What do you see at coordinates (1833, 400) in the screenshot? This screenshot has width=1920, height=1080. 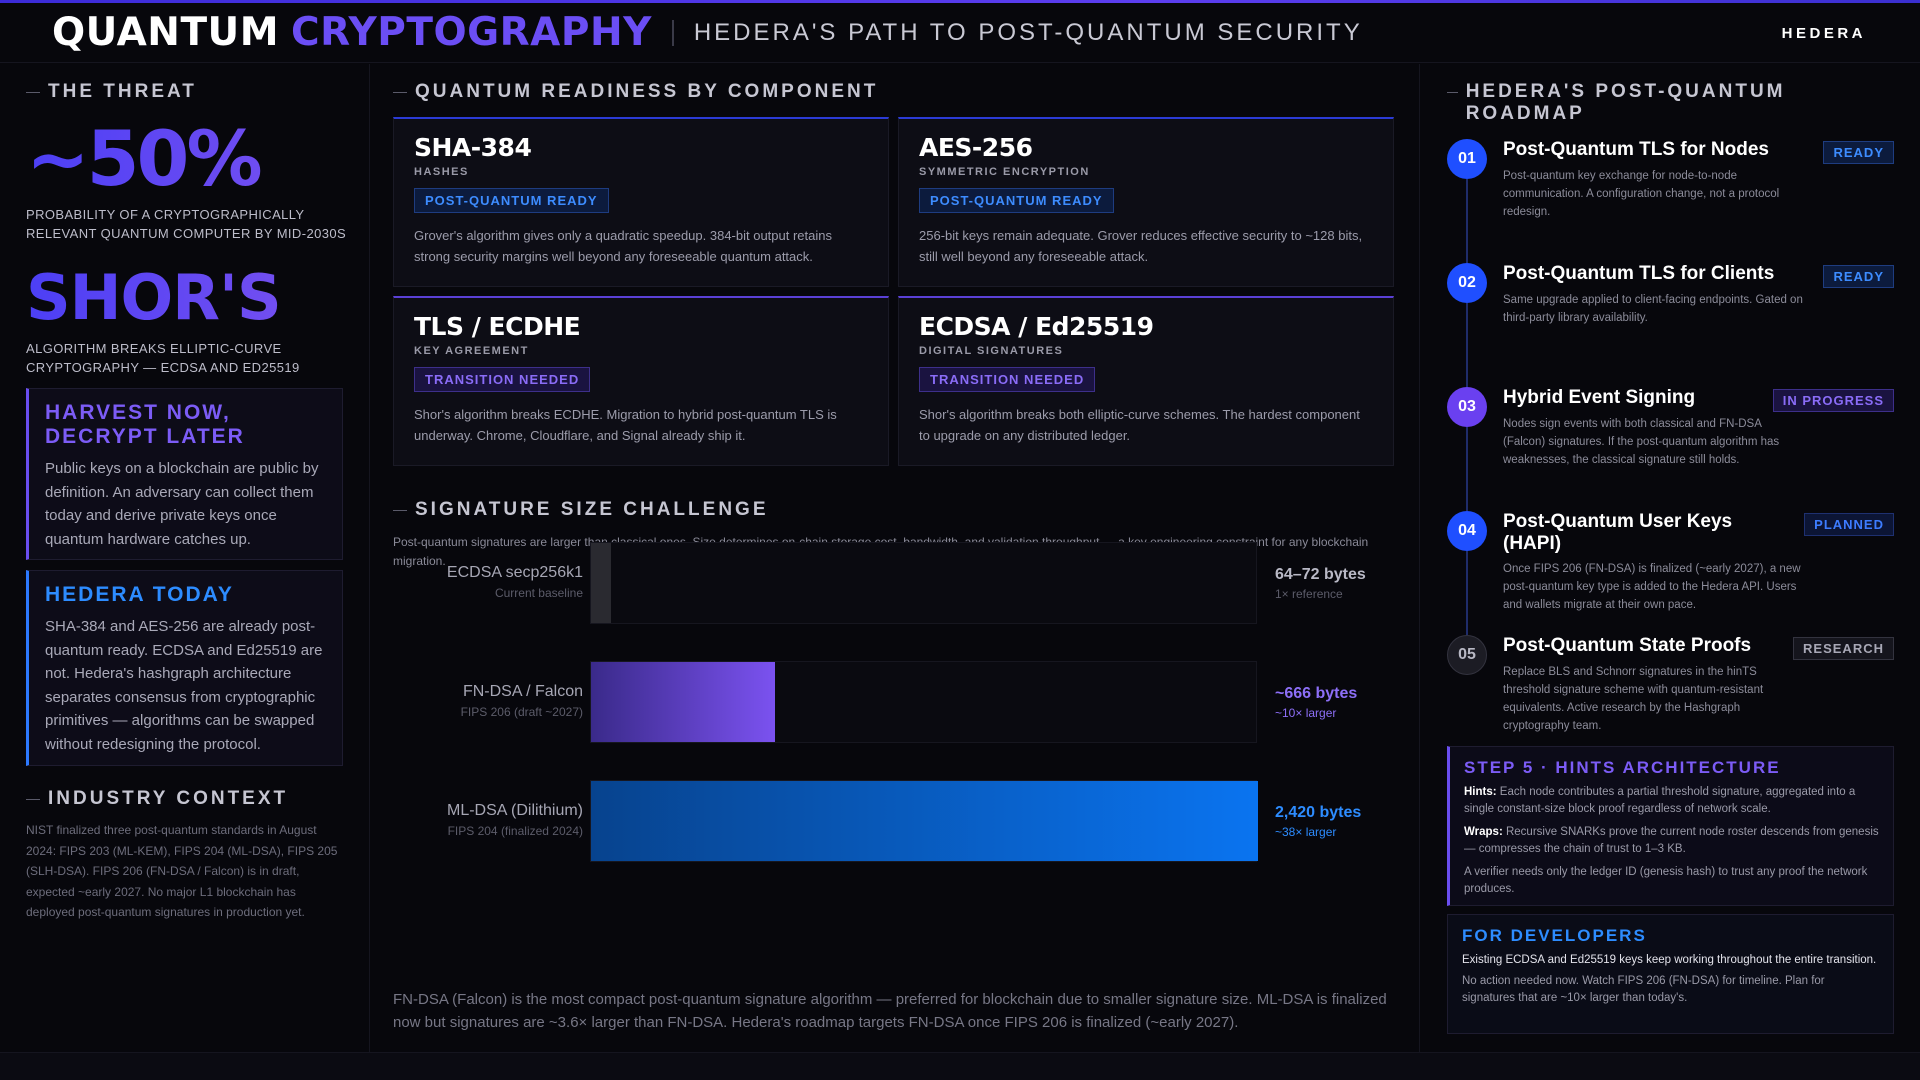 I see `status-badge: IN PROGRESS` at bounding box center [1833, 400].